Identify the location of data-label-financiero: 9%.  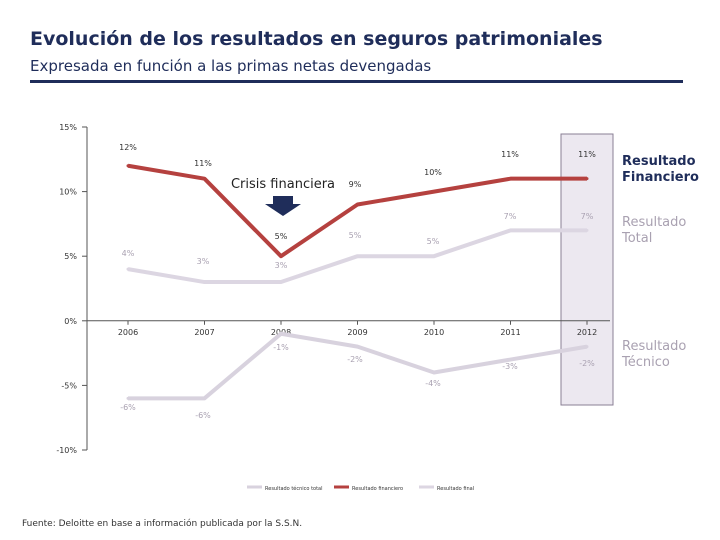
(355, 184).